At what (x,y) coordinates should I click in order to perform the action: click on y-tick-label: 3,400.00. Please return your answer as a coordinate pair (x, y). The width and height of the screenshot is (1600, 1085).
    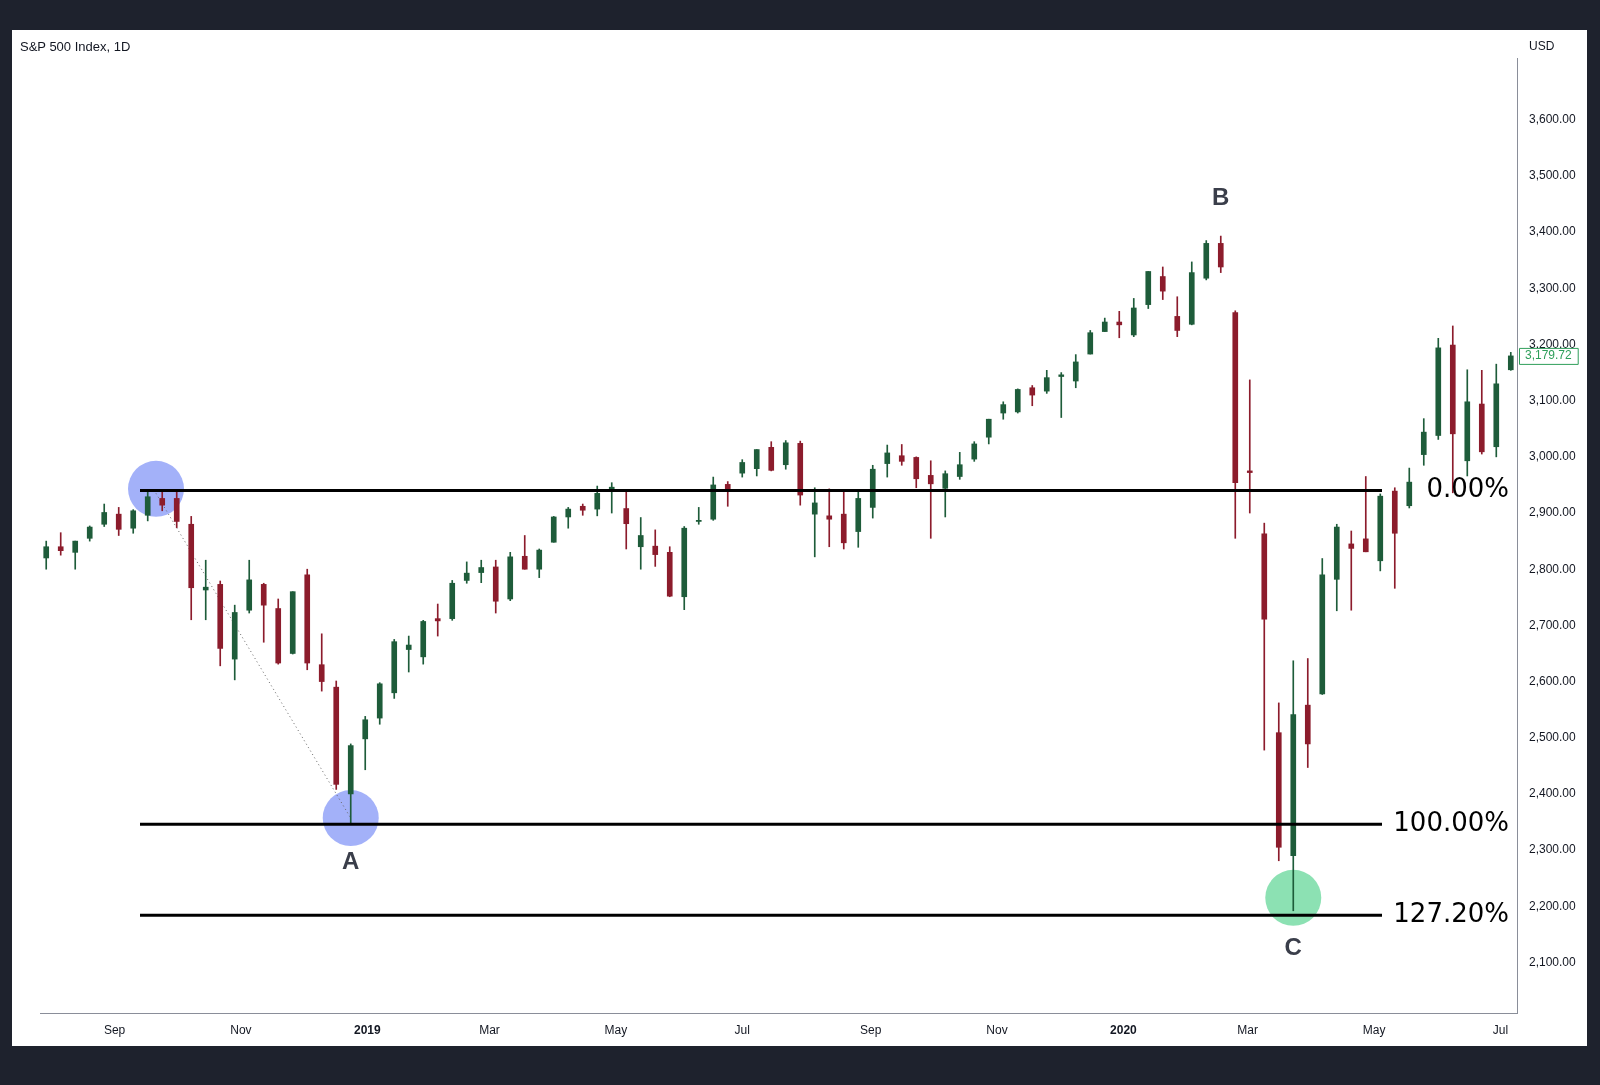
    Looking at the image, I should click on (1553, 231).